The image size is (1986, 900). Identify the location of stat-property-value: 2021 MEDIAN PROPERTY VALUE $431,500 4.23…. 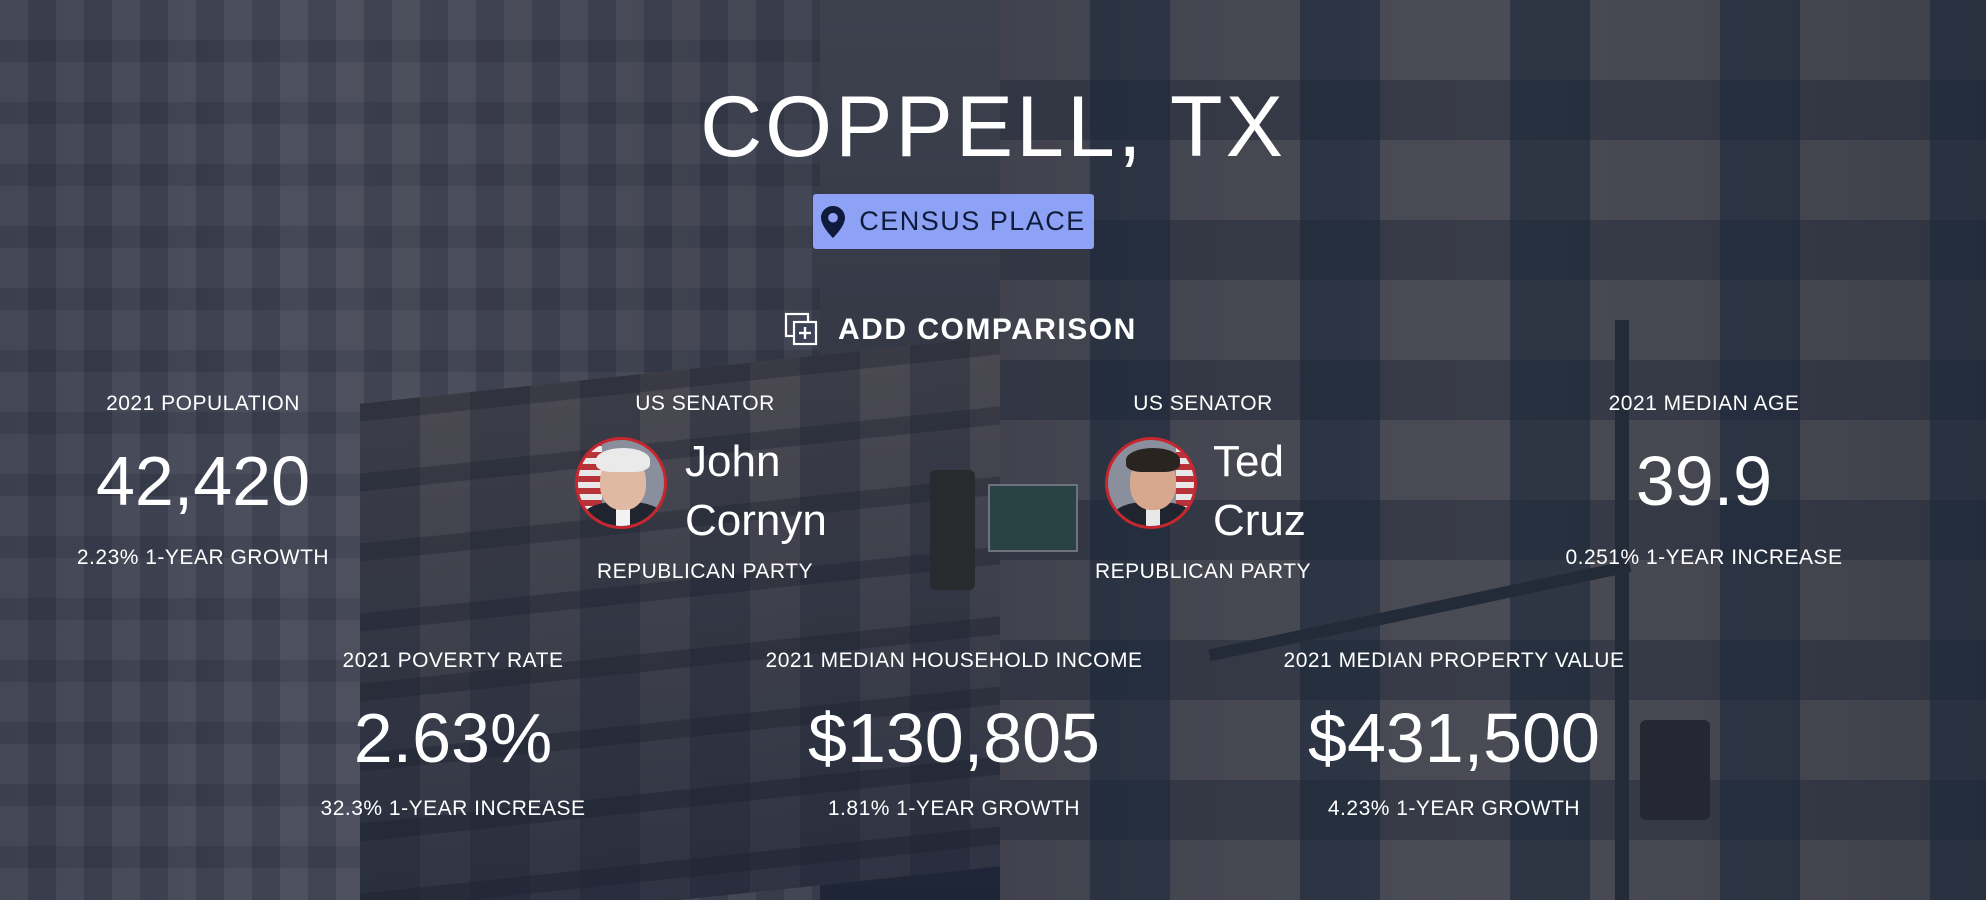
(1454, 735).